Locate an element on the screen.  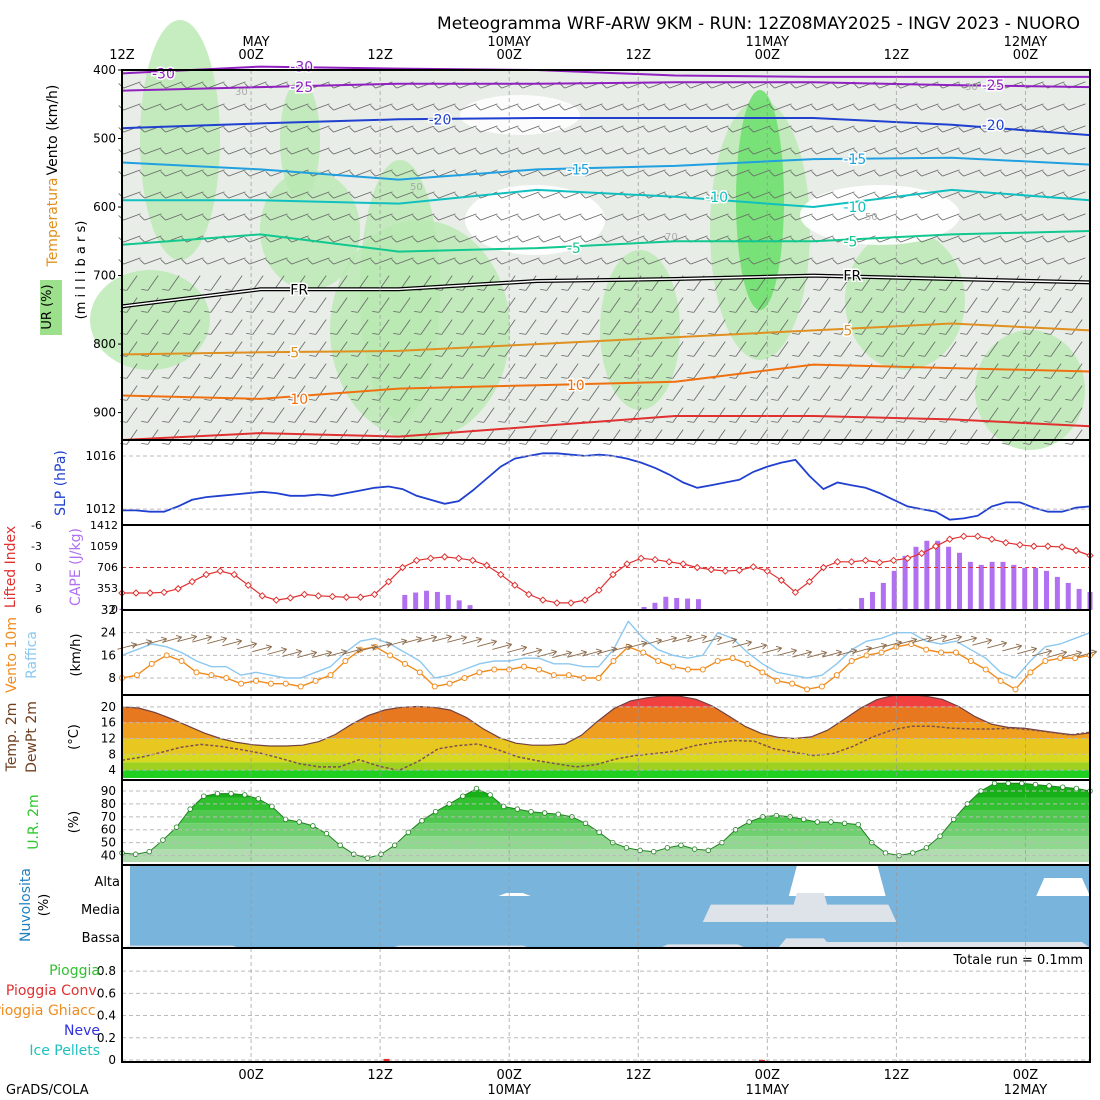
precip-bar is located at coordinates (761, 1060).